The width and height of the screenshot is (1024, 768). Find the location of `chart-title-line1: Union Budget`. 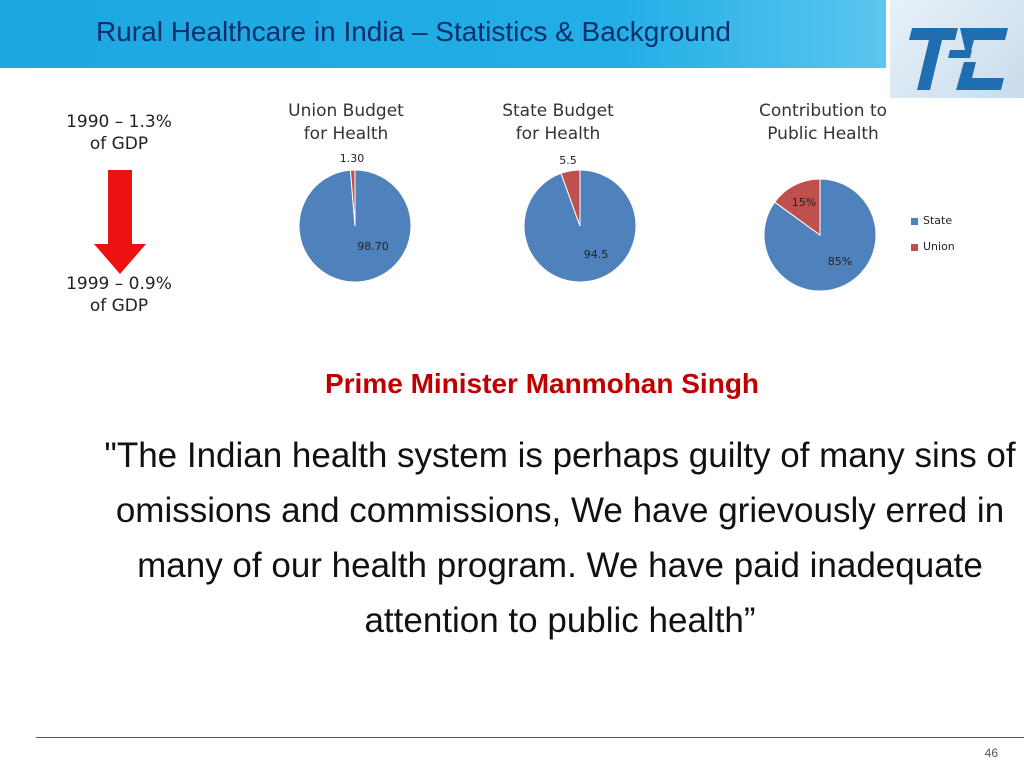

chart-title-line1: Union Budget is located at coordinates (346, 111).